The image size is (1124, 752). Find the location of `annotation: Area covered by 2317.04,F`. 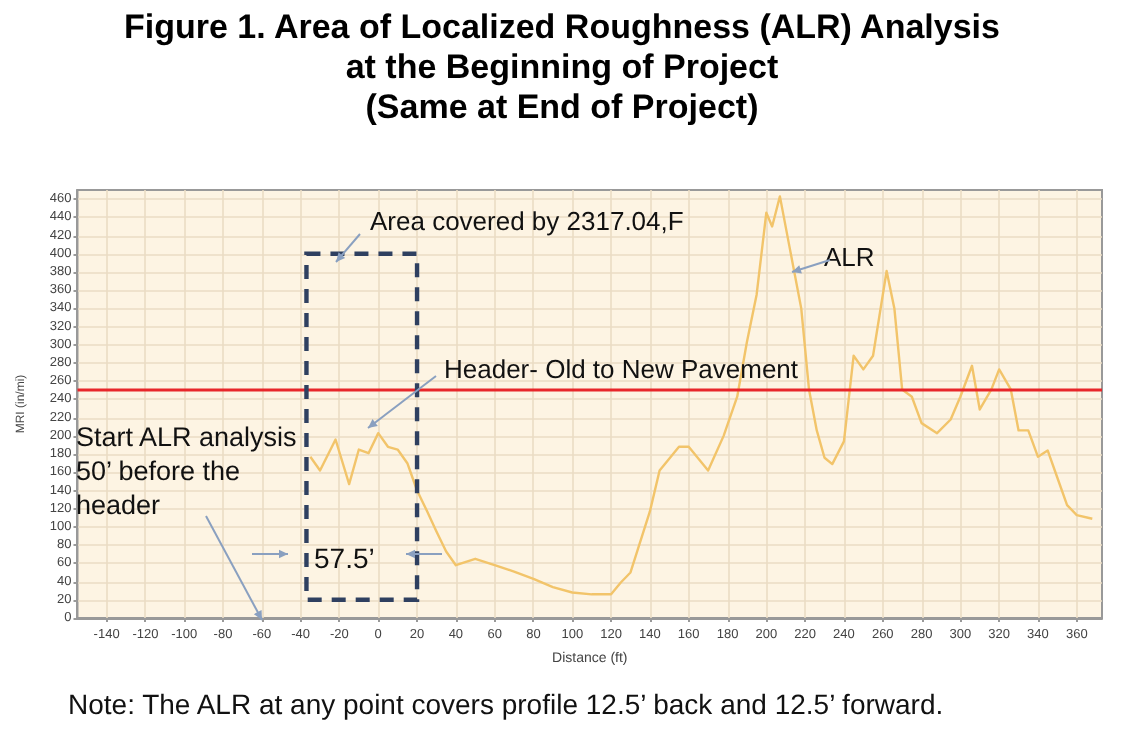

annotation: Area covered by 2317.04,F is located at coordinates (527, 221).